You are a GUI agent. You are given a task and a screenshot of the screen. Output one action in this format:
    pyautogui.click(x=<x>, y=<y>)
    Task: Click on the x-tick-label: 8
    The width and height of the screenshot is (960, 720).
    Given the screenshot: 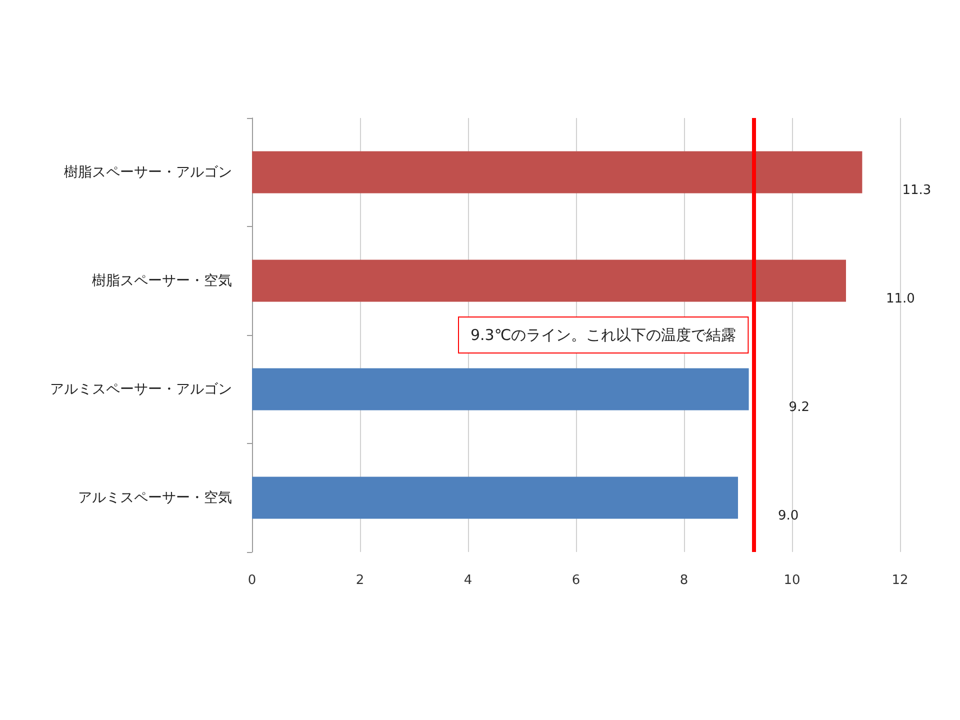 What is the action you would take?
    pyautogui.click(x=684, y=580)
    